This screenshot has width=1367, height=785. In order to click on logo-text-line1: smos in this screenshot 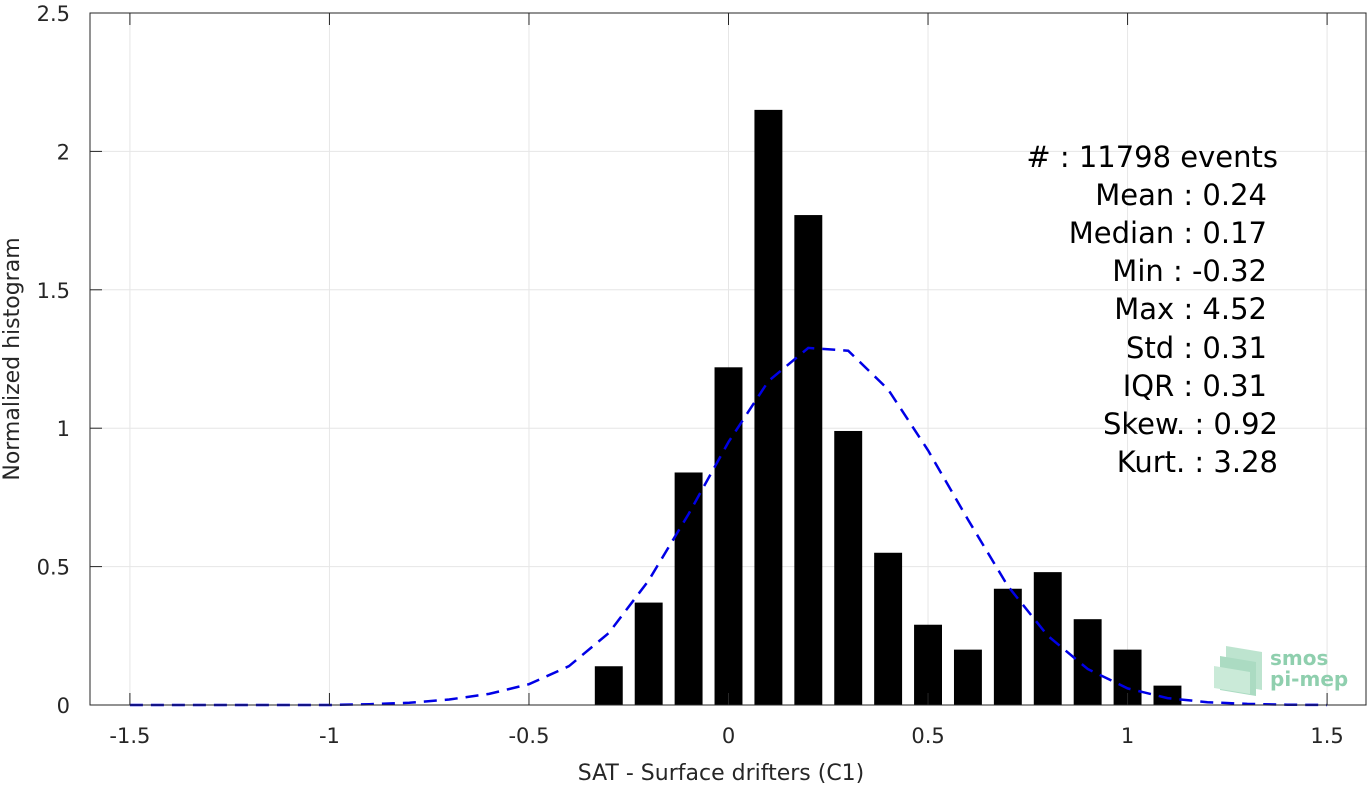, I will do `click(1299, 658)`.